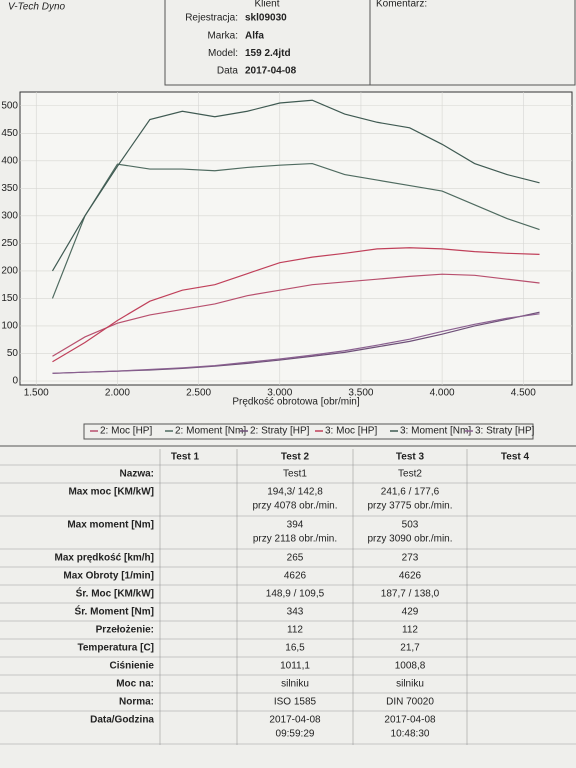 Image resolution: width=576 pixels, height=768 pixels. Describe the element at coordinates (223, 53) in the screenshot. I see `field-label: Model:` at that location.